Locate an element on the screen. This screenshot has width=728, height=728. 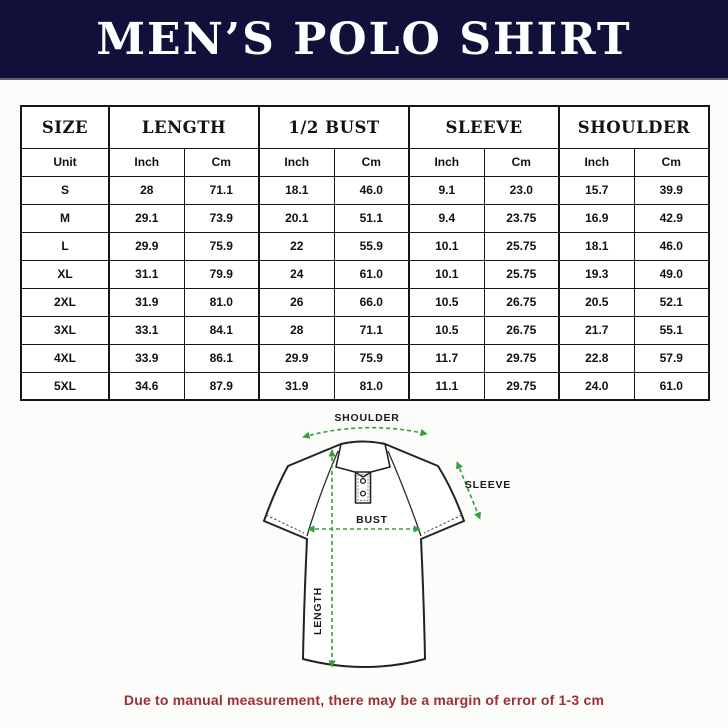
measurement-cell: 57.9 is located at coordinates (671, 358).